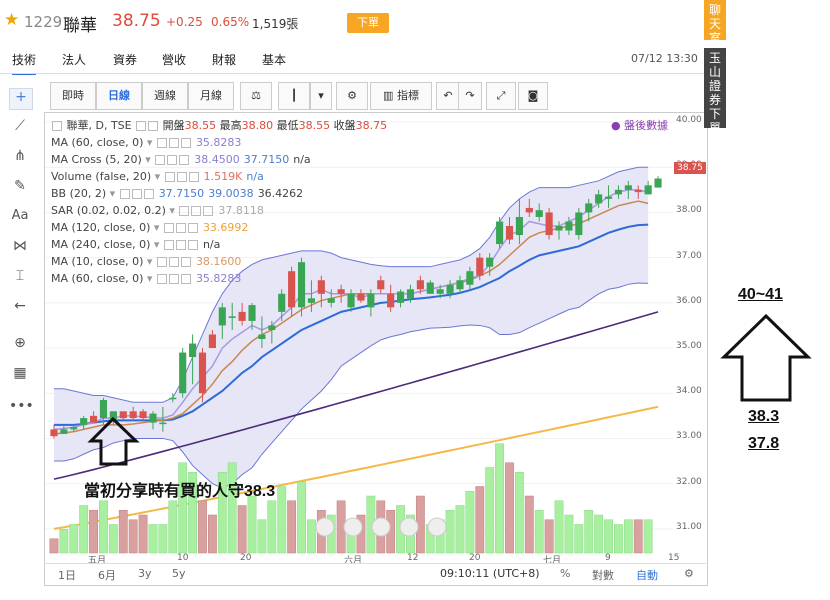  I want to click on settings-icon, so click(153, 126).